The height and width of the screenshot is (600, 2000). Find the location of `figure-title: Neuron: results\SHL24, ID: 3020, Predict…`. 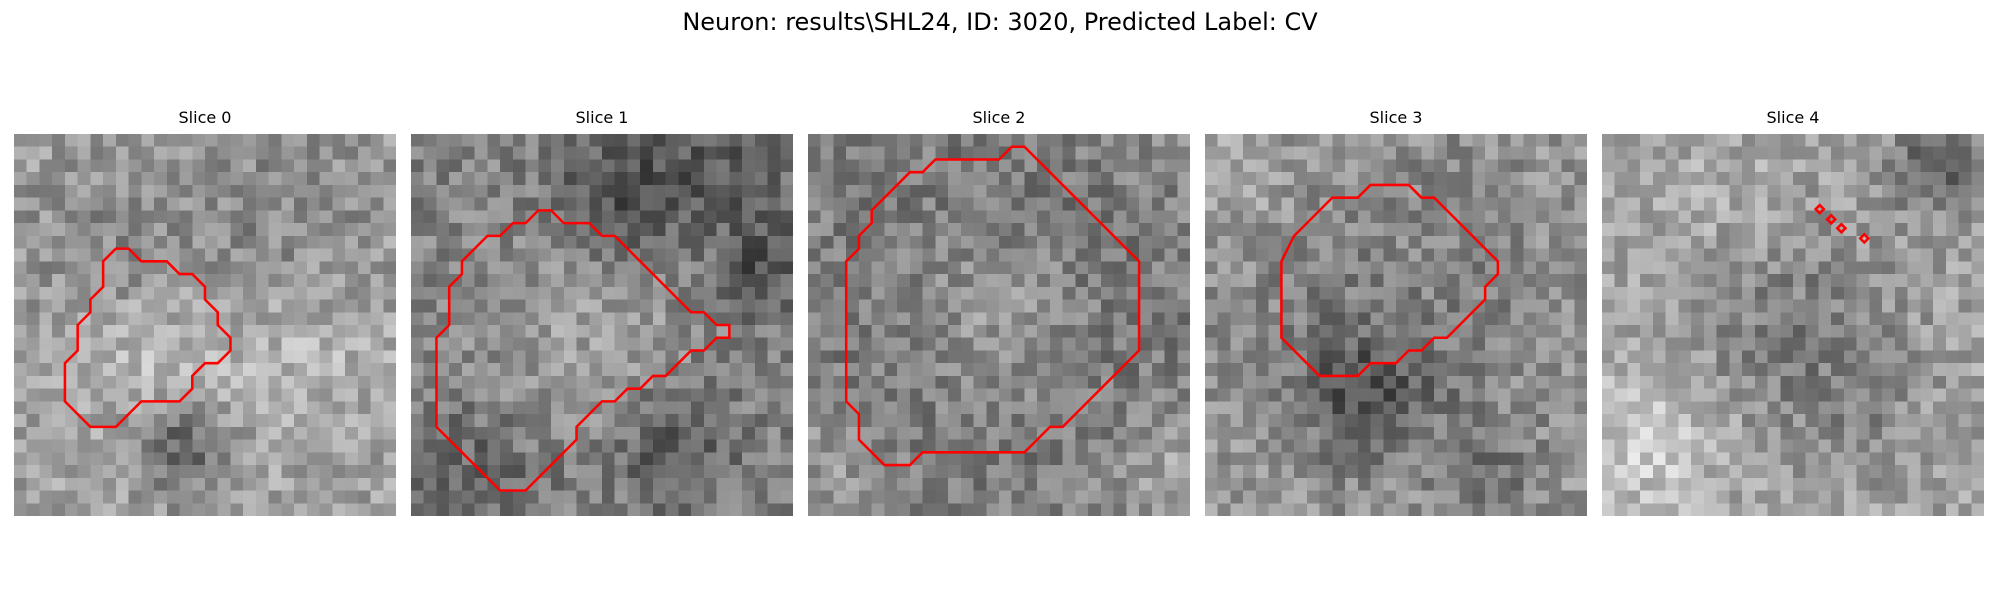

figure-title: Neuron: results\SHL24, ID: 3020, Predict… is located at coordinates (1000, 22).